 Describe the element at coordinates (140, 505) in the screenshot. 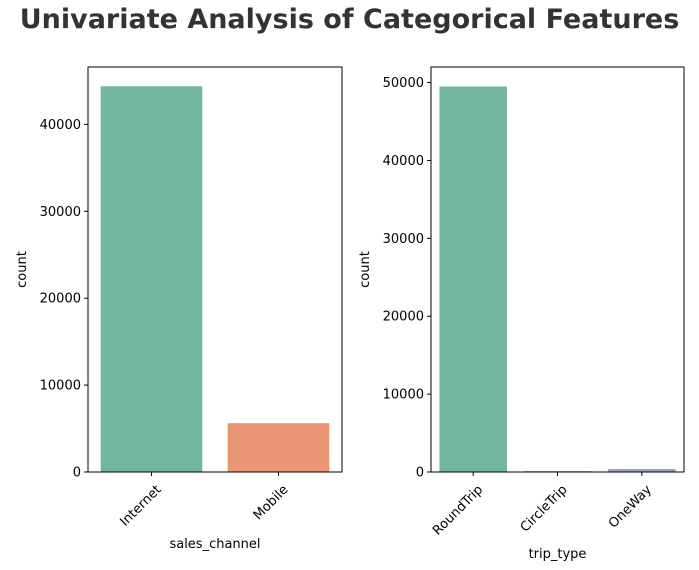

I see `x-tick-label-internet: Internet` at that location.